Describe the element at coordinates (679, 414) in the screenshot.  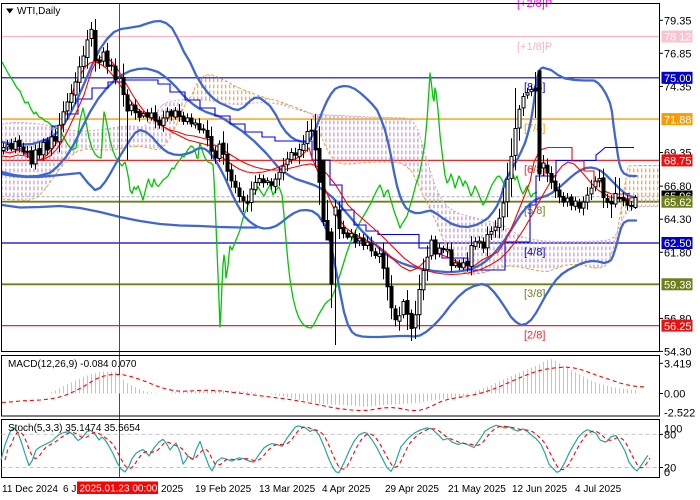
I see `svg-text: -2.522` at that location.